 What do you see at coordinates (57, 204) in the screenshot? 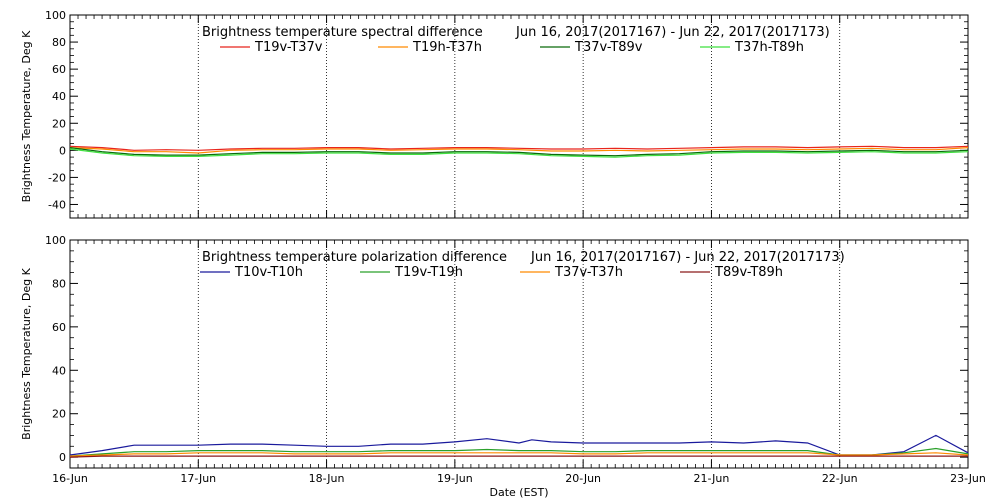
I see `y-tick-label: -40` at bounding box center [57, 204].